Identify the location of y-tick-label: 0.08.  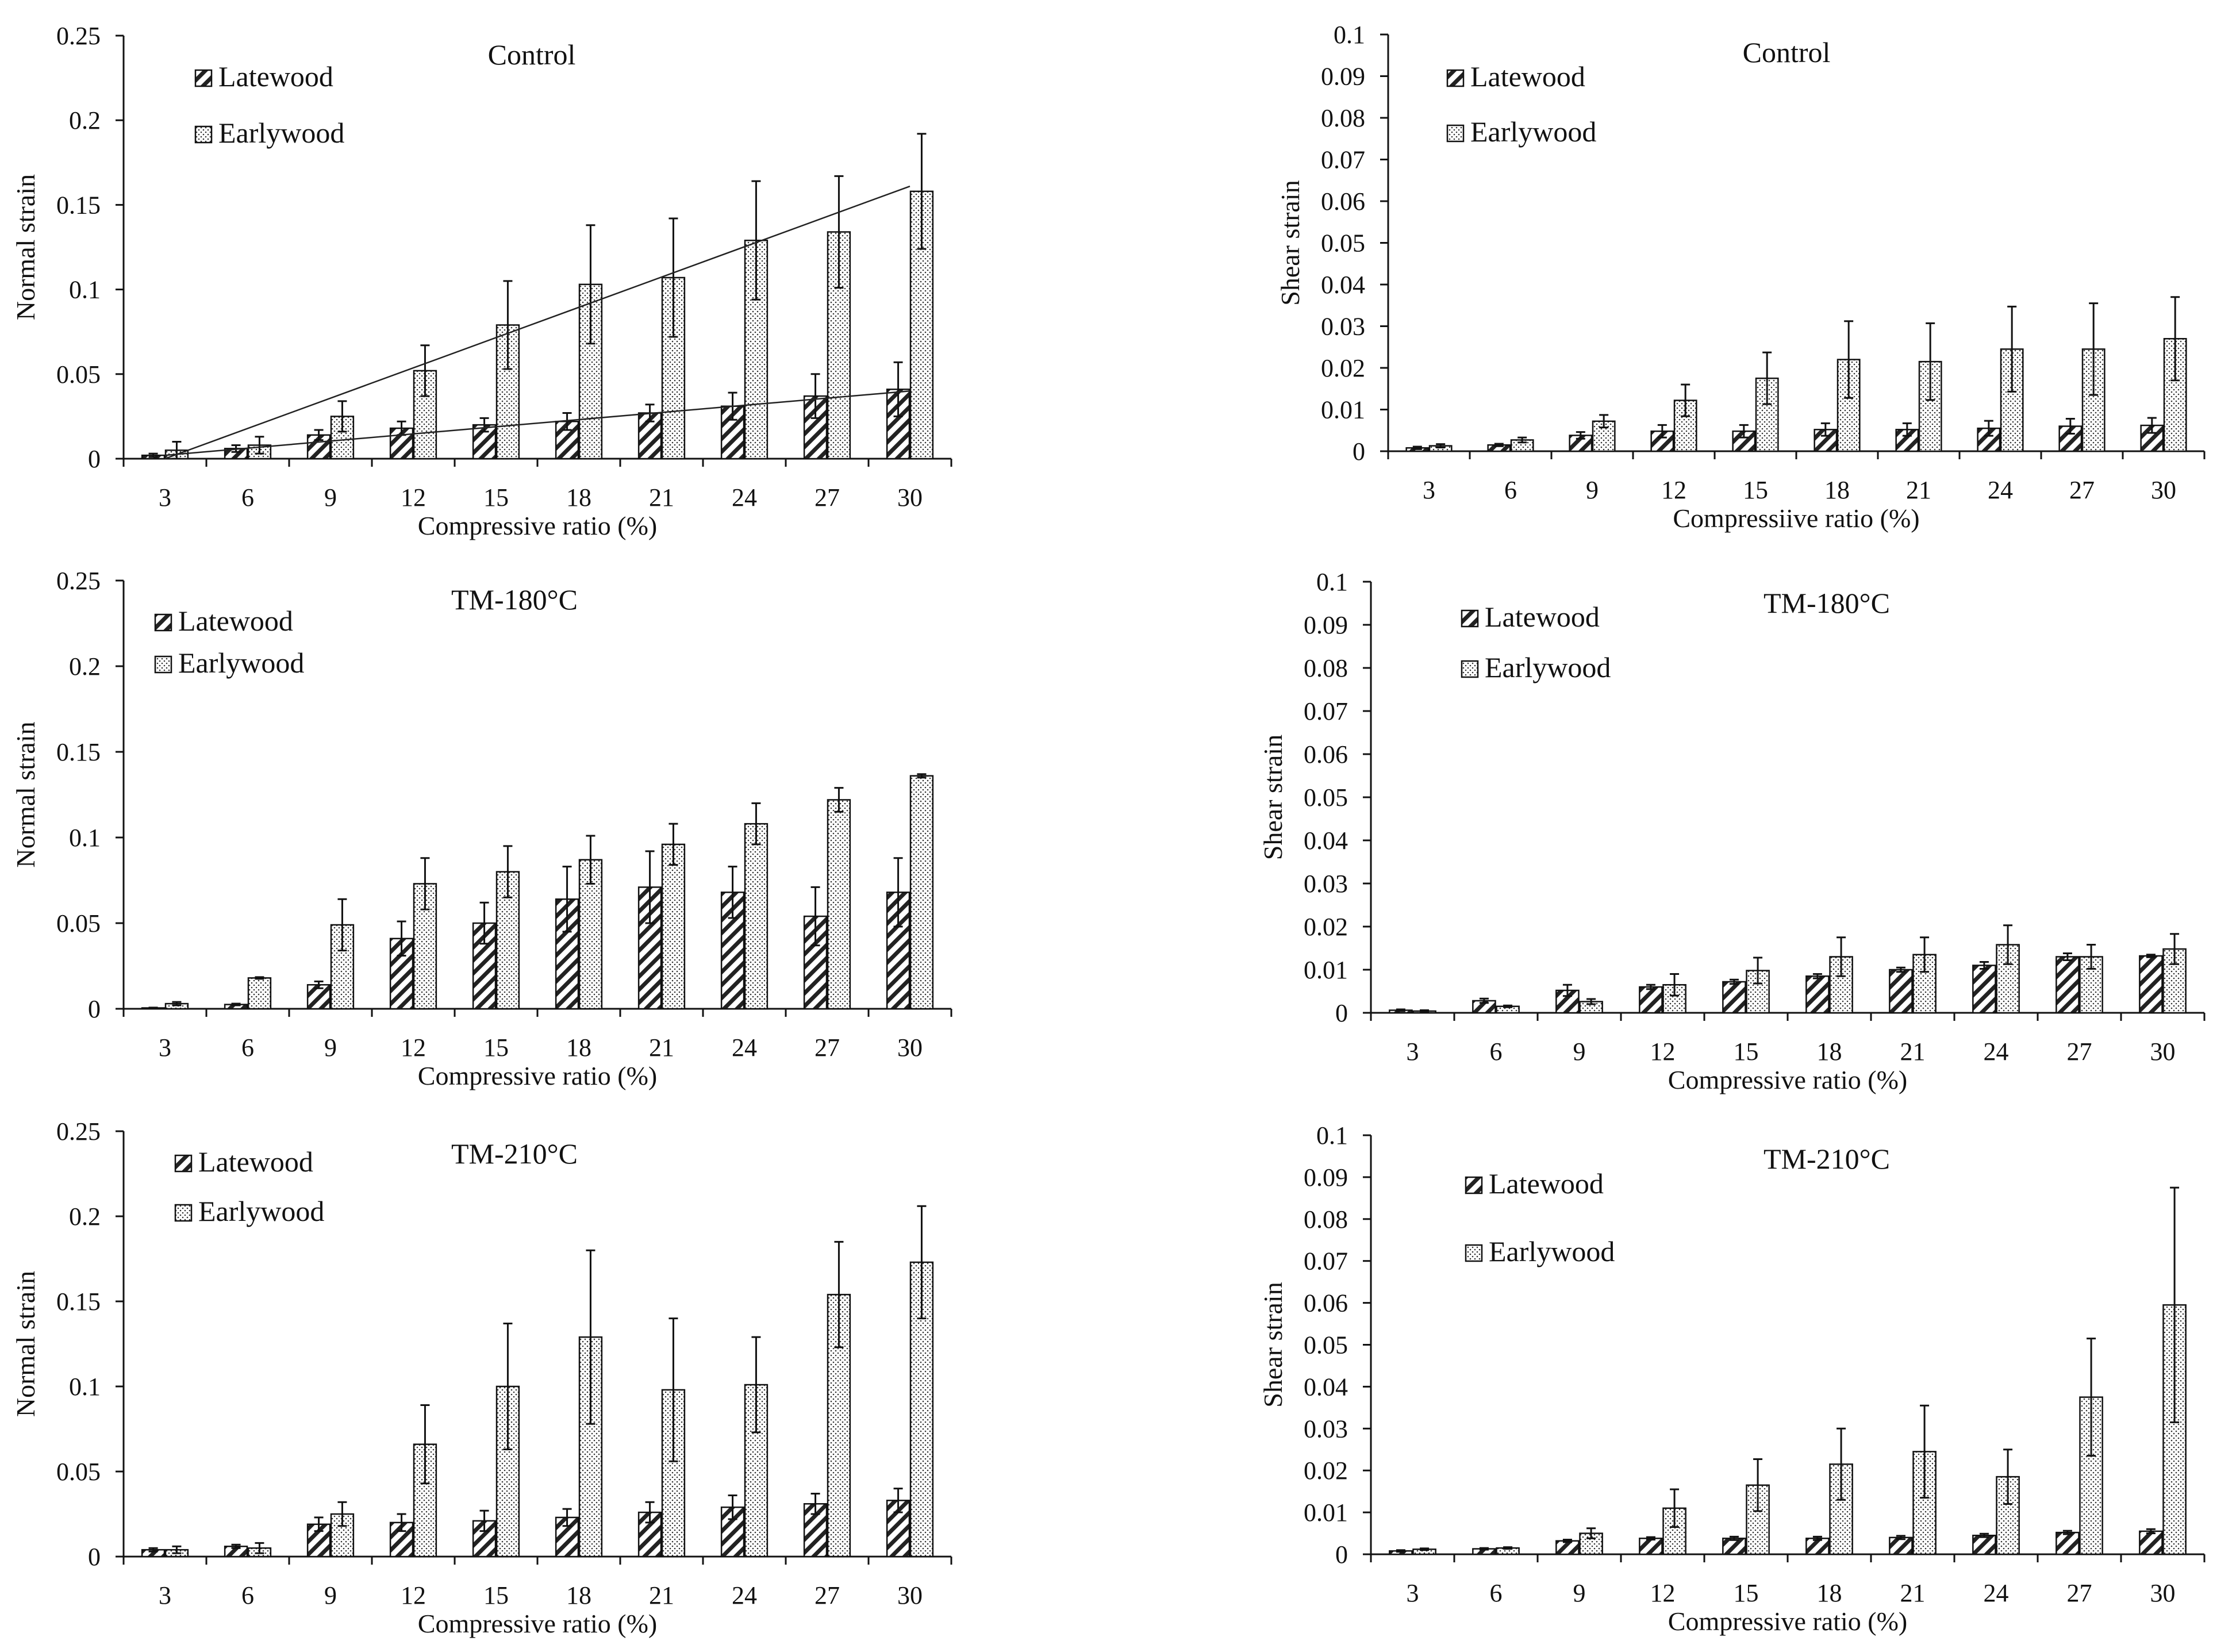
(1326, 1219).